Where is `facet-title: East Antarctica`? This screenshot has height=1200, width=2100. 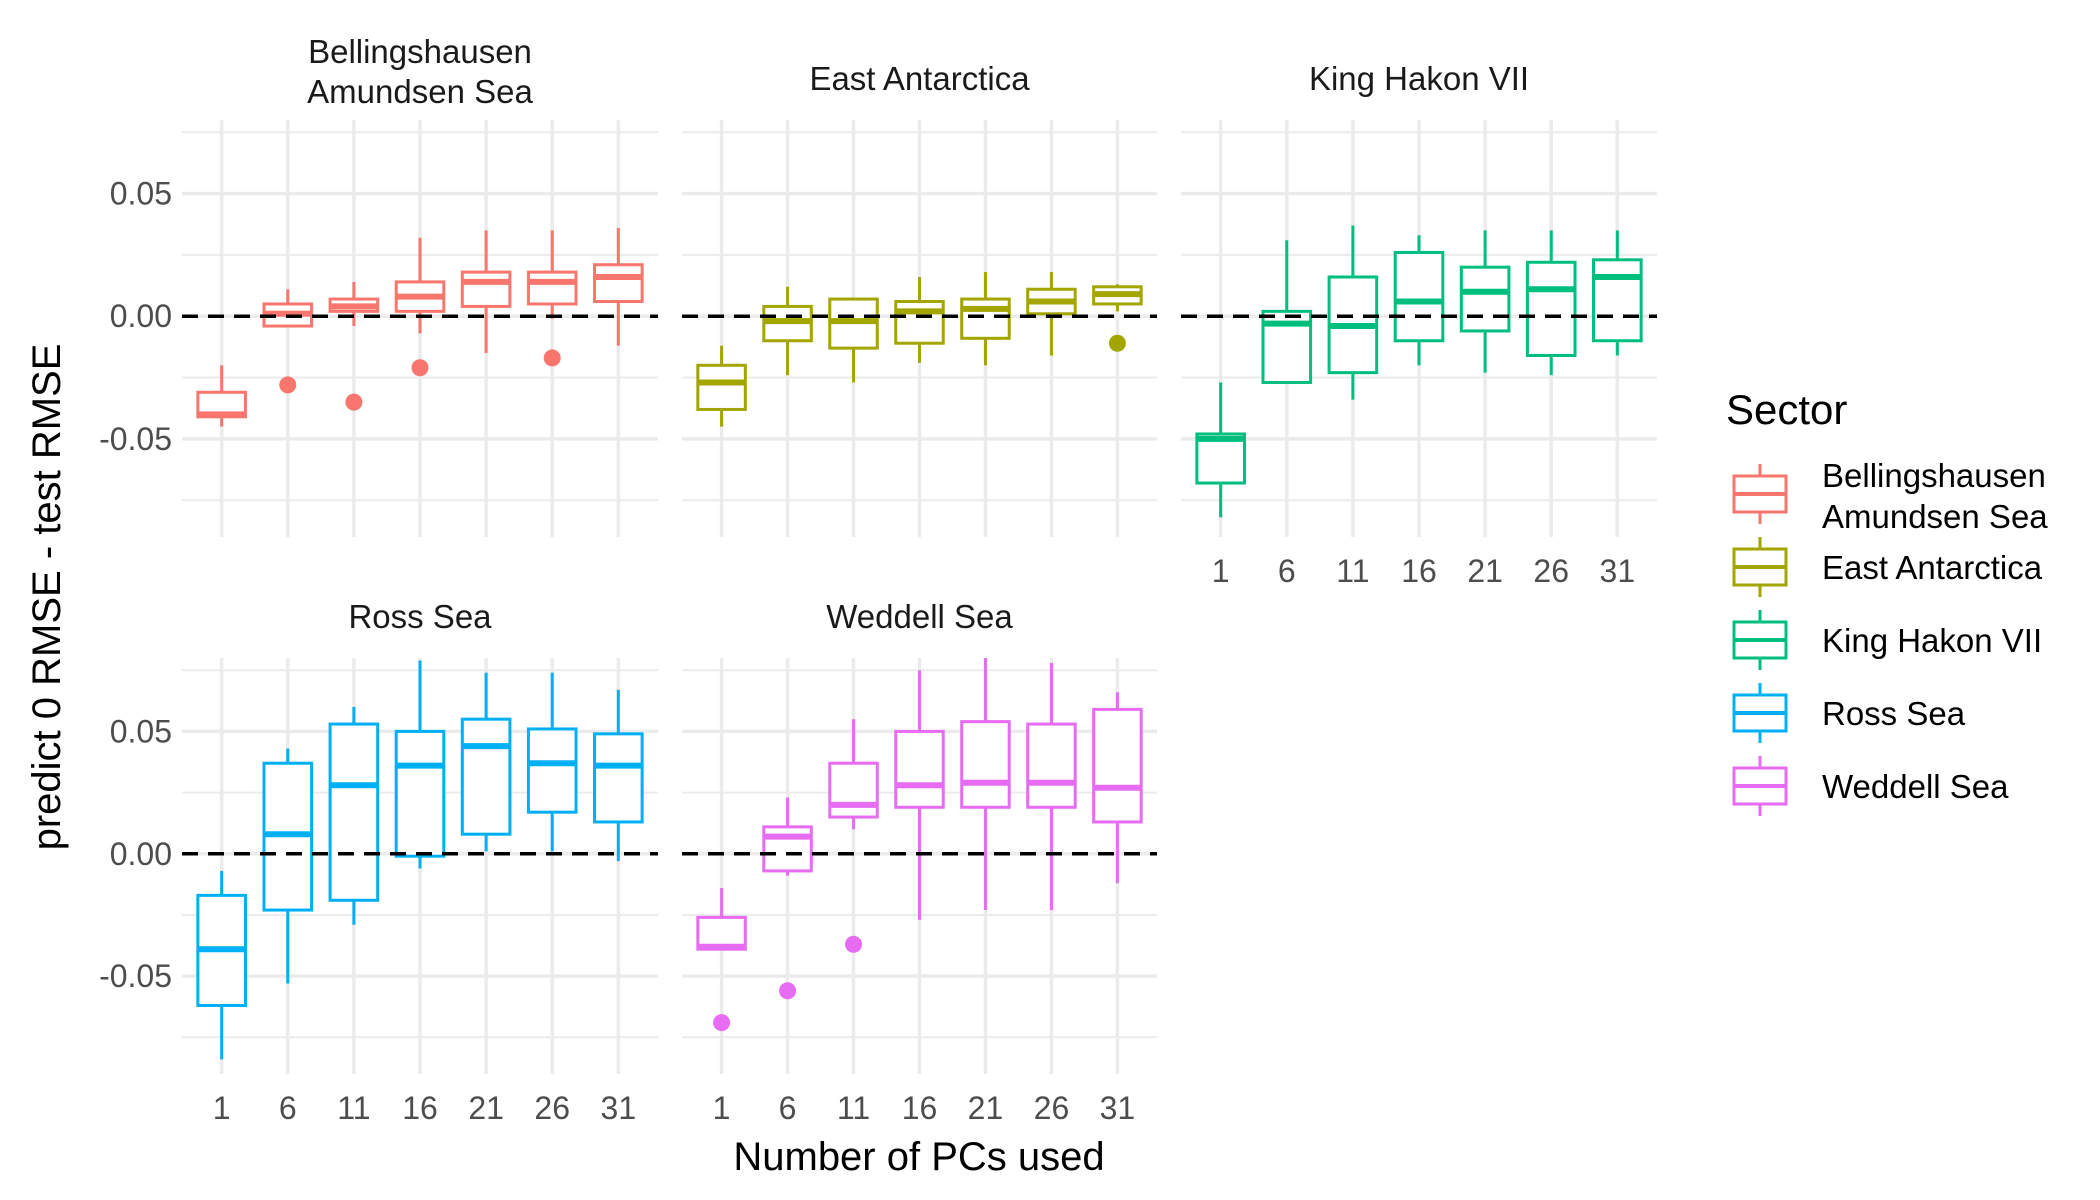
facet-title: East Antarctica is located at coordinates (919, 78).